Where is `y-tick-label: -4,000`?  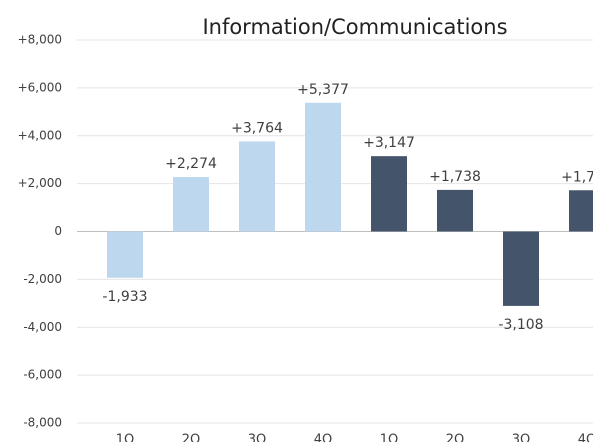 y-tick-label: -4,000 is located at coordinates (42, 327).